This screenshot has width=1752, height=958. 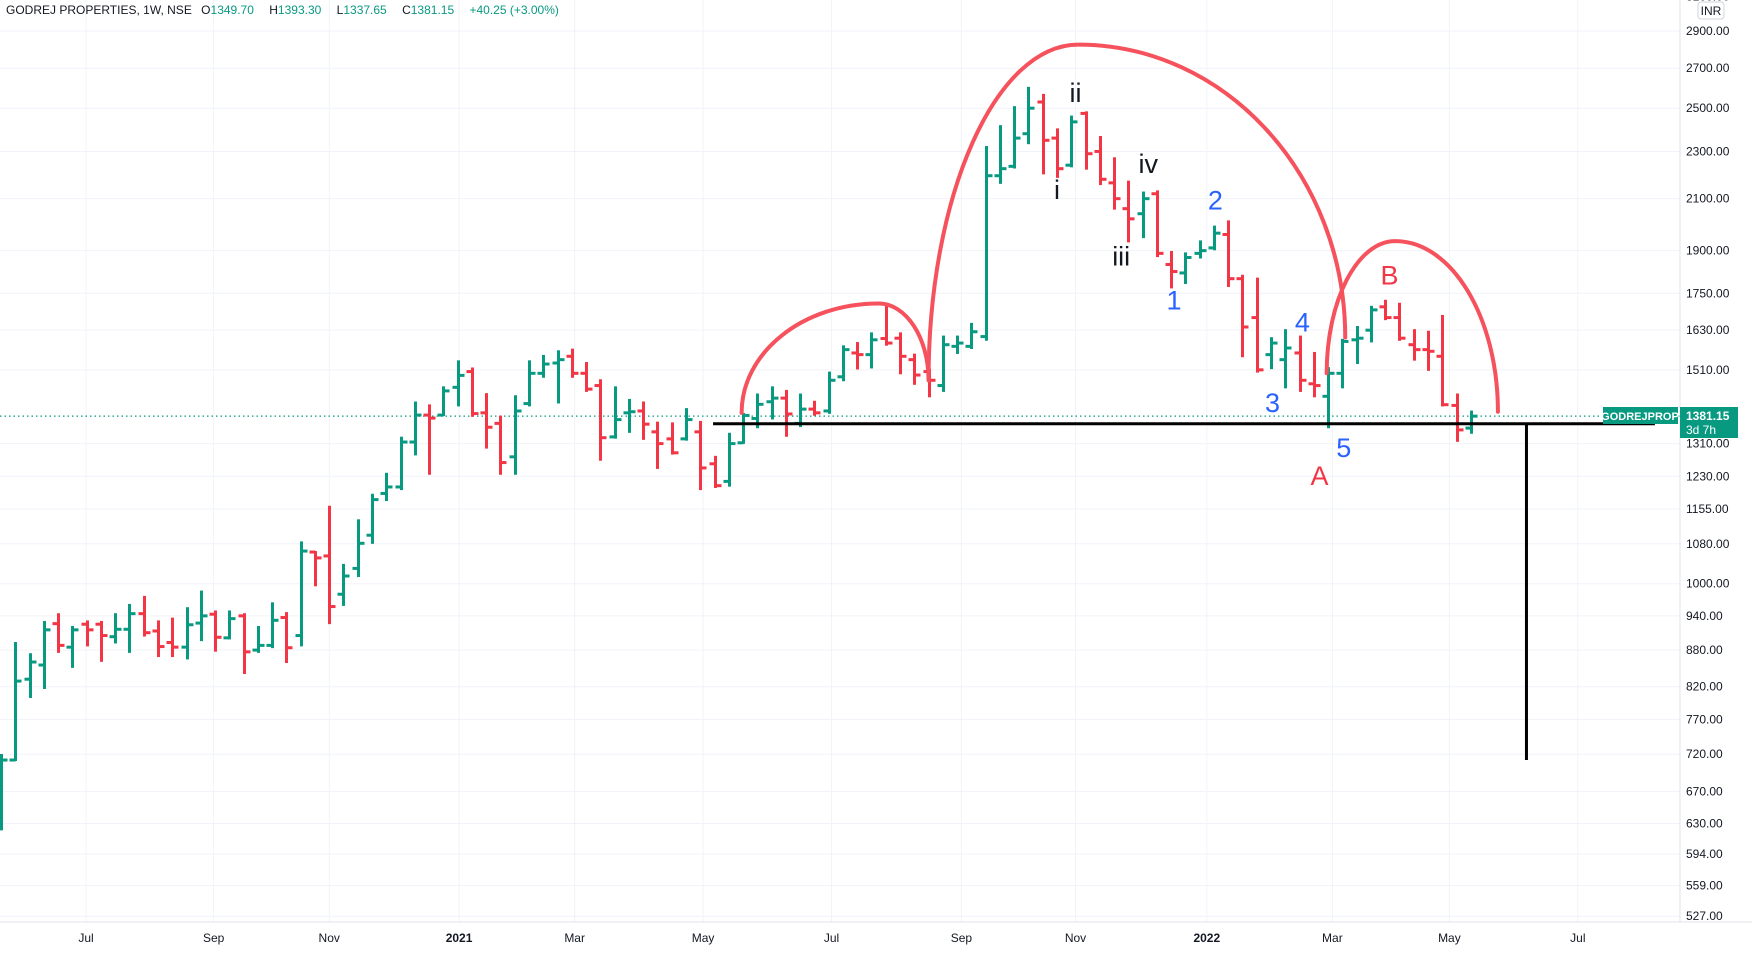 I want to click on price-tick-label: 1155.00, so click(x=1707, y=509).